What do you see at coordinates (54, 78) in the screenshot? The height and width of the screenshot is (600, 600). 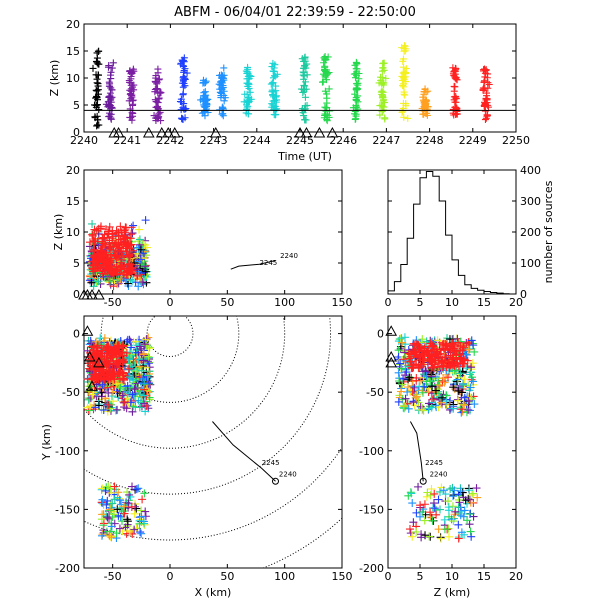 I see `y-axis-label: Z (km)` at bounding box center [54, 78].